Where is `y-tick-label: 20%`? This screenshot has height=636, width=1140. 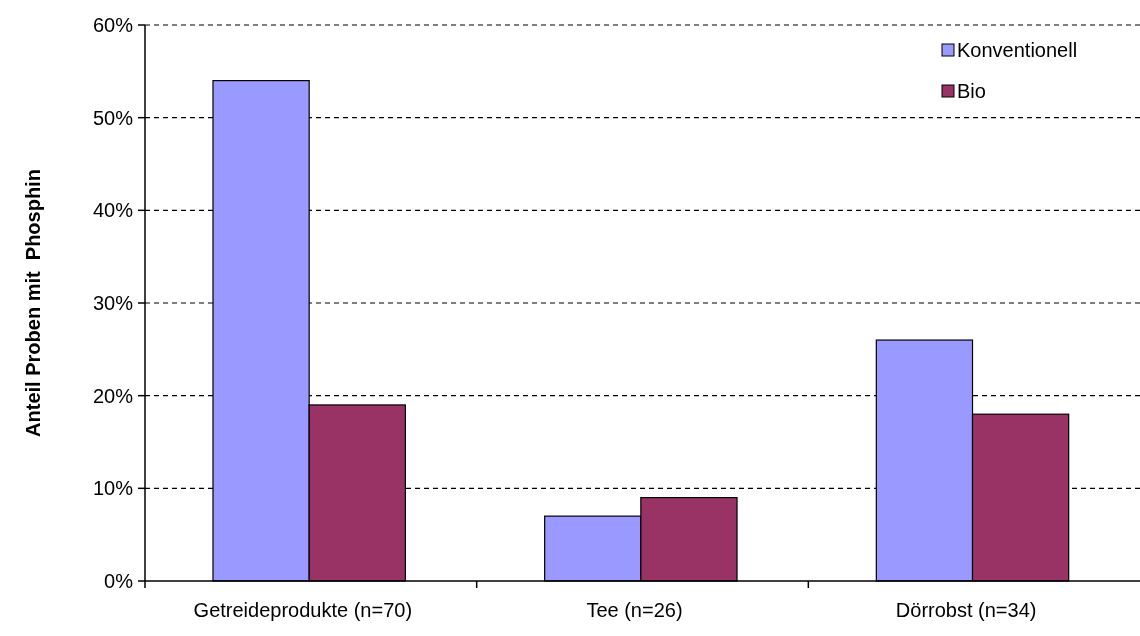
y-tick-label: 20% is located at coordinates (113, 395).